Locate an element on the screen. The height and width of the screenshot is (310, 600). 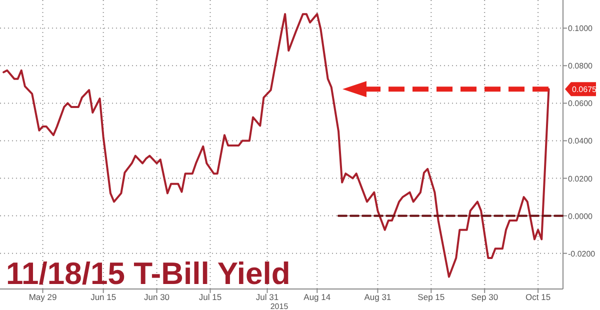
x-tick-label: Jun 30 is located at coordinates (157, 297).